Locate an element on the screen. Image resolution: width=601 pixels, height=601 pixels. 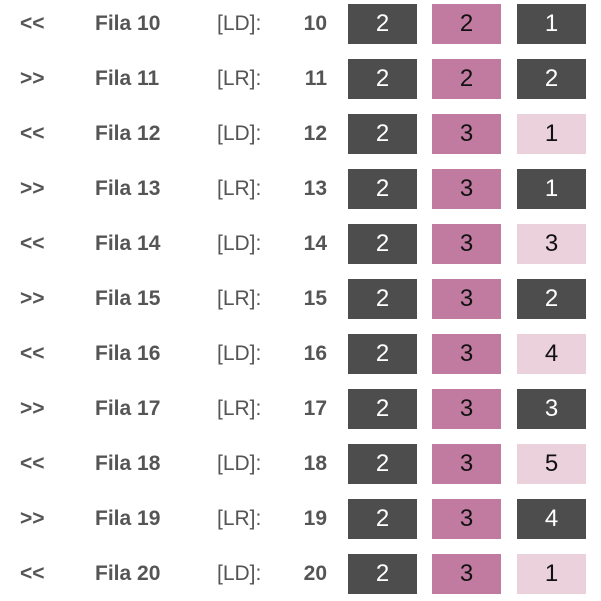
pattern-row: << Fila 10 [LD]: 10 2 2 1 is located at coordinates (300, 24).